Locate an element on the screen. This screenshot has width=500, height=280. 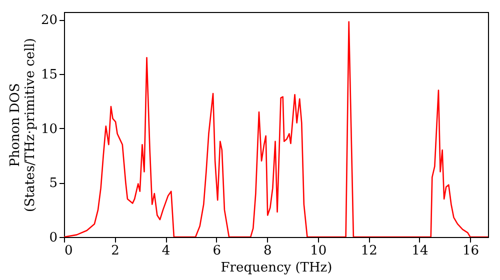
y-axis-title: Phonon DOS (States/THz·primitive cell) is located at coordinates (23, 125).